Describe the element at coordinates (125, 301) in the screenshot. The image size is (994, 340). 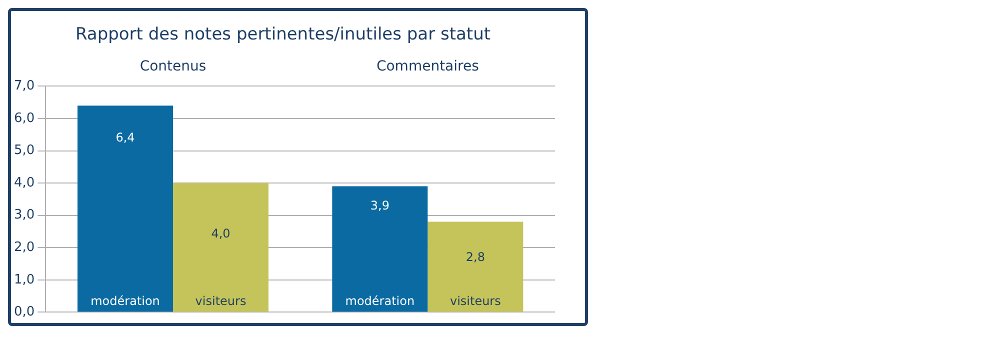
I see `series-label: modération` at that location.